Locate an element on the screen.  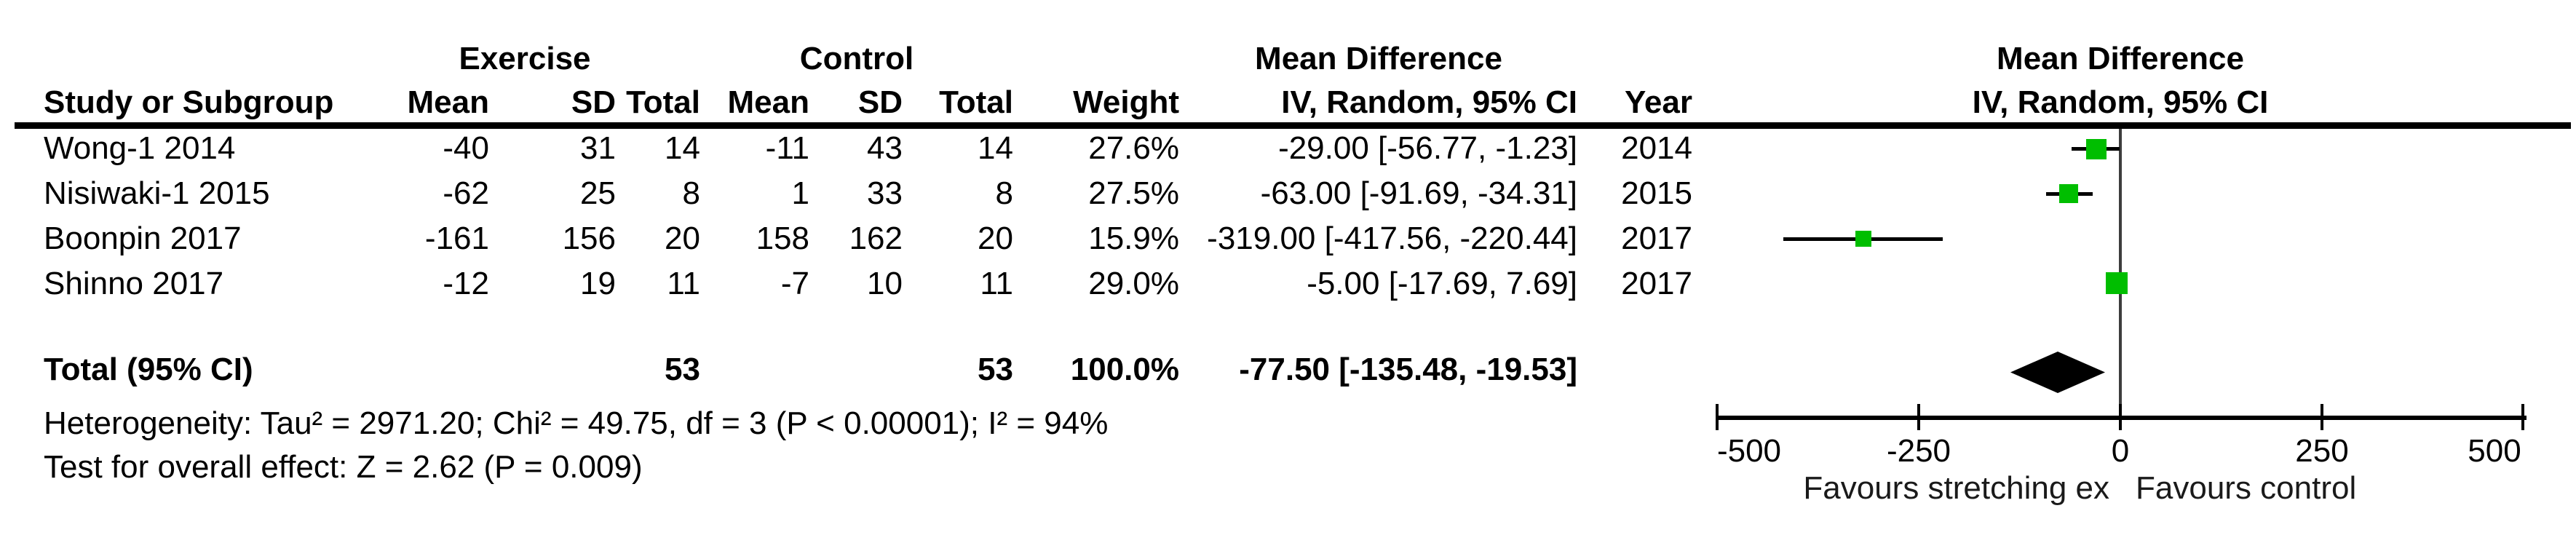
weight-value: 15.9% is located at coordinates (1133, 238).